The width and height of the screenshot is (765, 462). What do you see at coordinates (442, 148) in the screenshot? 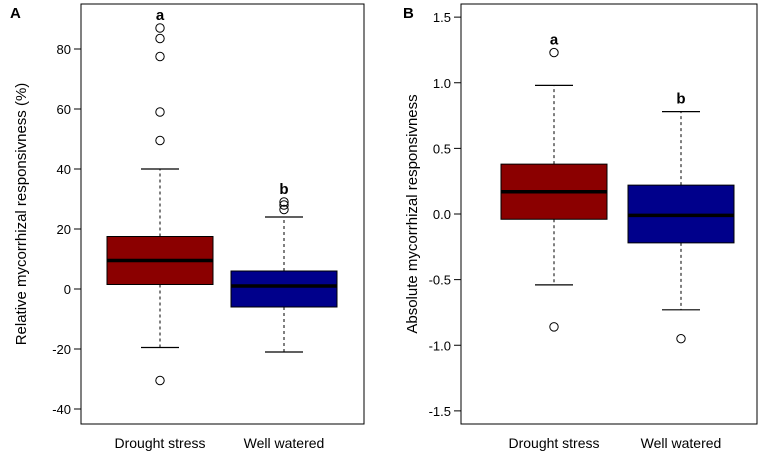
I see `y-tick-label: 0.5` at bounding box center [442, 148].